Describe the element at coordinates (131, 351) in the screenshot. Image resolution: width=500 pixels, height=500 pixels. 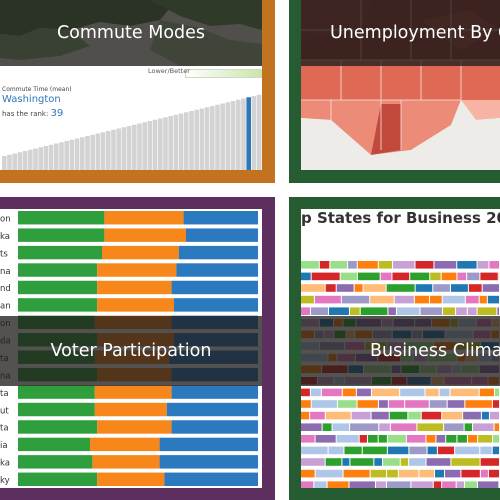
I see `tile-caption-text: Voter Participation` at that location.